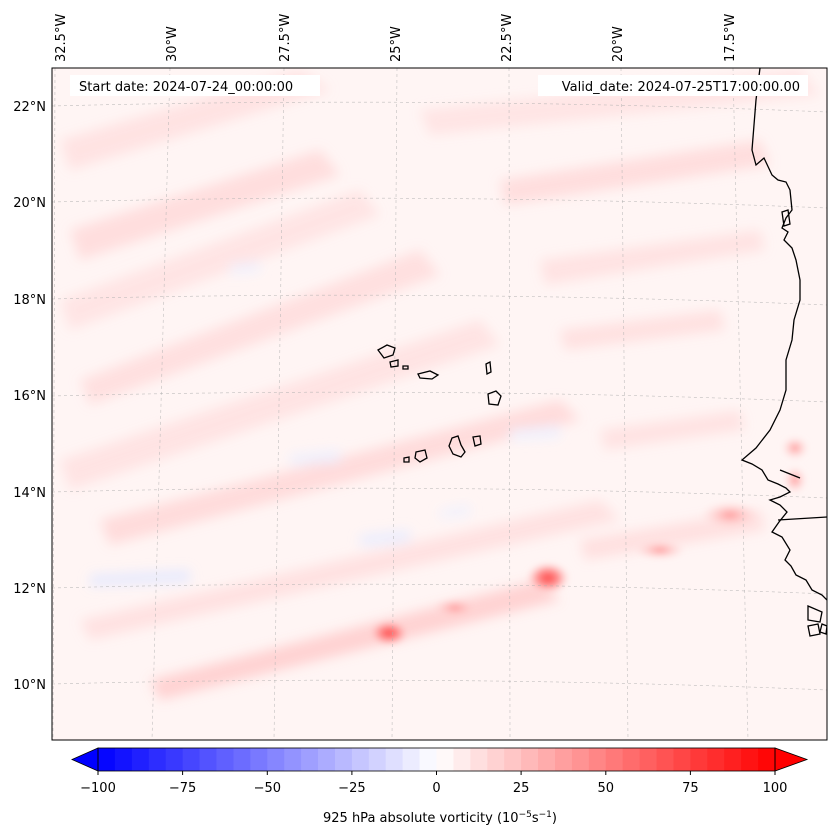 The height and width of the screenshot is (839, 837). What do you see at coordinates (386, 351) in the screenshot?
I see `island-santo-antao` at bounding box center [386, 351].